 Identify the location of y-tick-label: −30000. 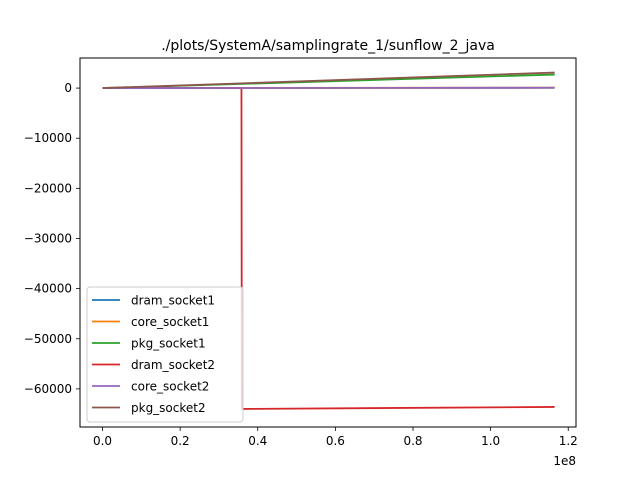
(48, 238).